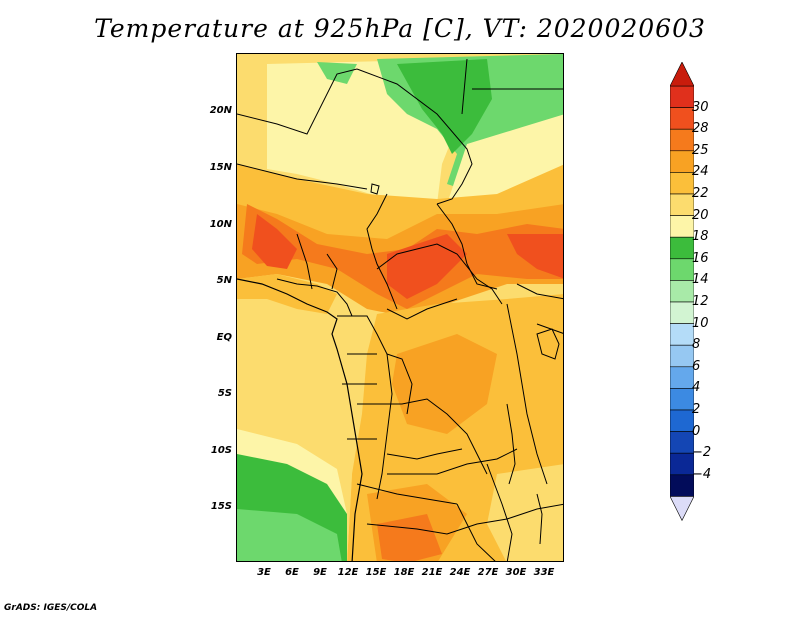 The image size is (800, 618). Describe the element at coordinates (348, 573) in the screenshot. I see `lon-tick-label: 12E` at that location.